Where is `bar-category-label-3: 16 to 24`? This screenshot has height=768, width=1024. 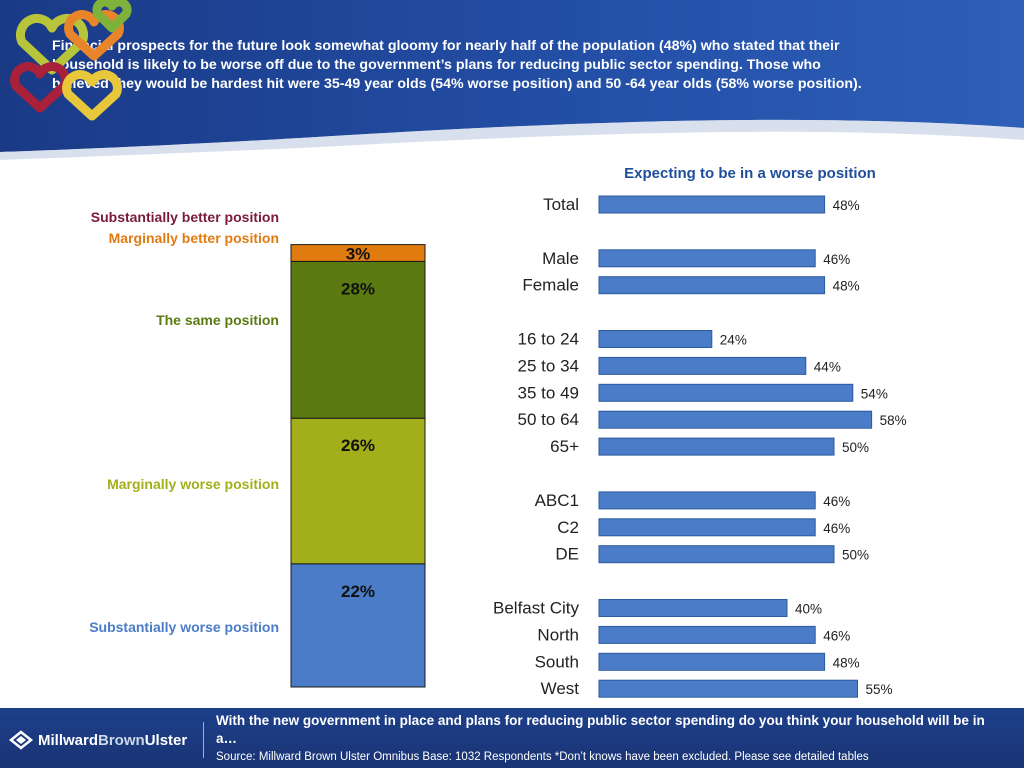
bar-category-label-3: 16 to 24 is located at coordinates (548, 339).